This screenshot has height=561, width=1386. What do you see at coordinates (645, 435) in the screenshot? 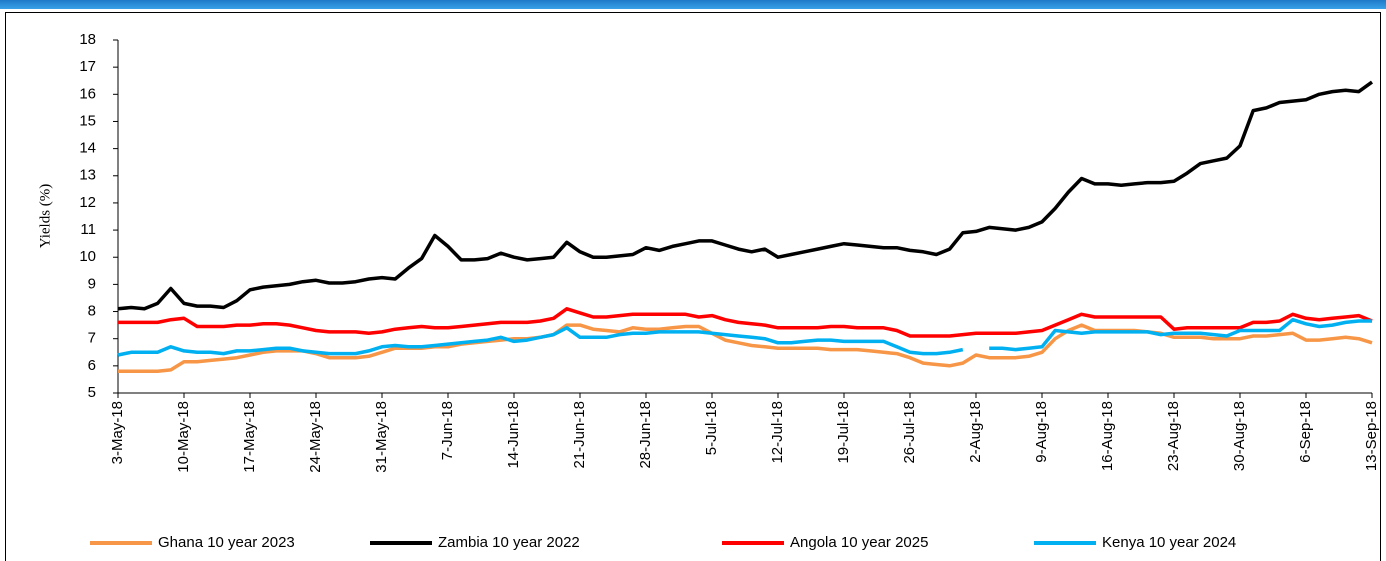
I see `x-tick-label: 28-Jun-18` at bounding box center [645, 435].